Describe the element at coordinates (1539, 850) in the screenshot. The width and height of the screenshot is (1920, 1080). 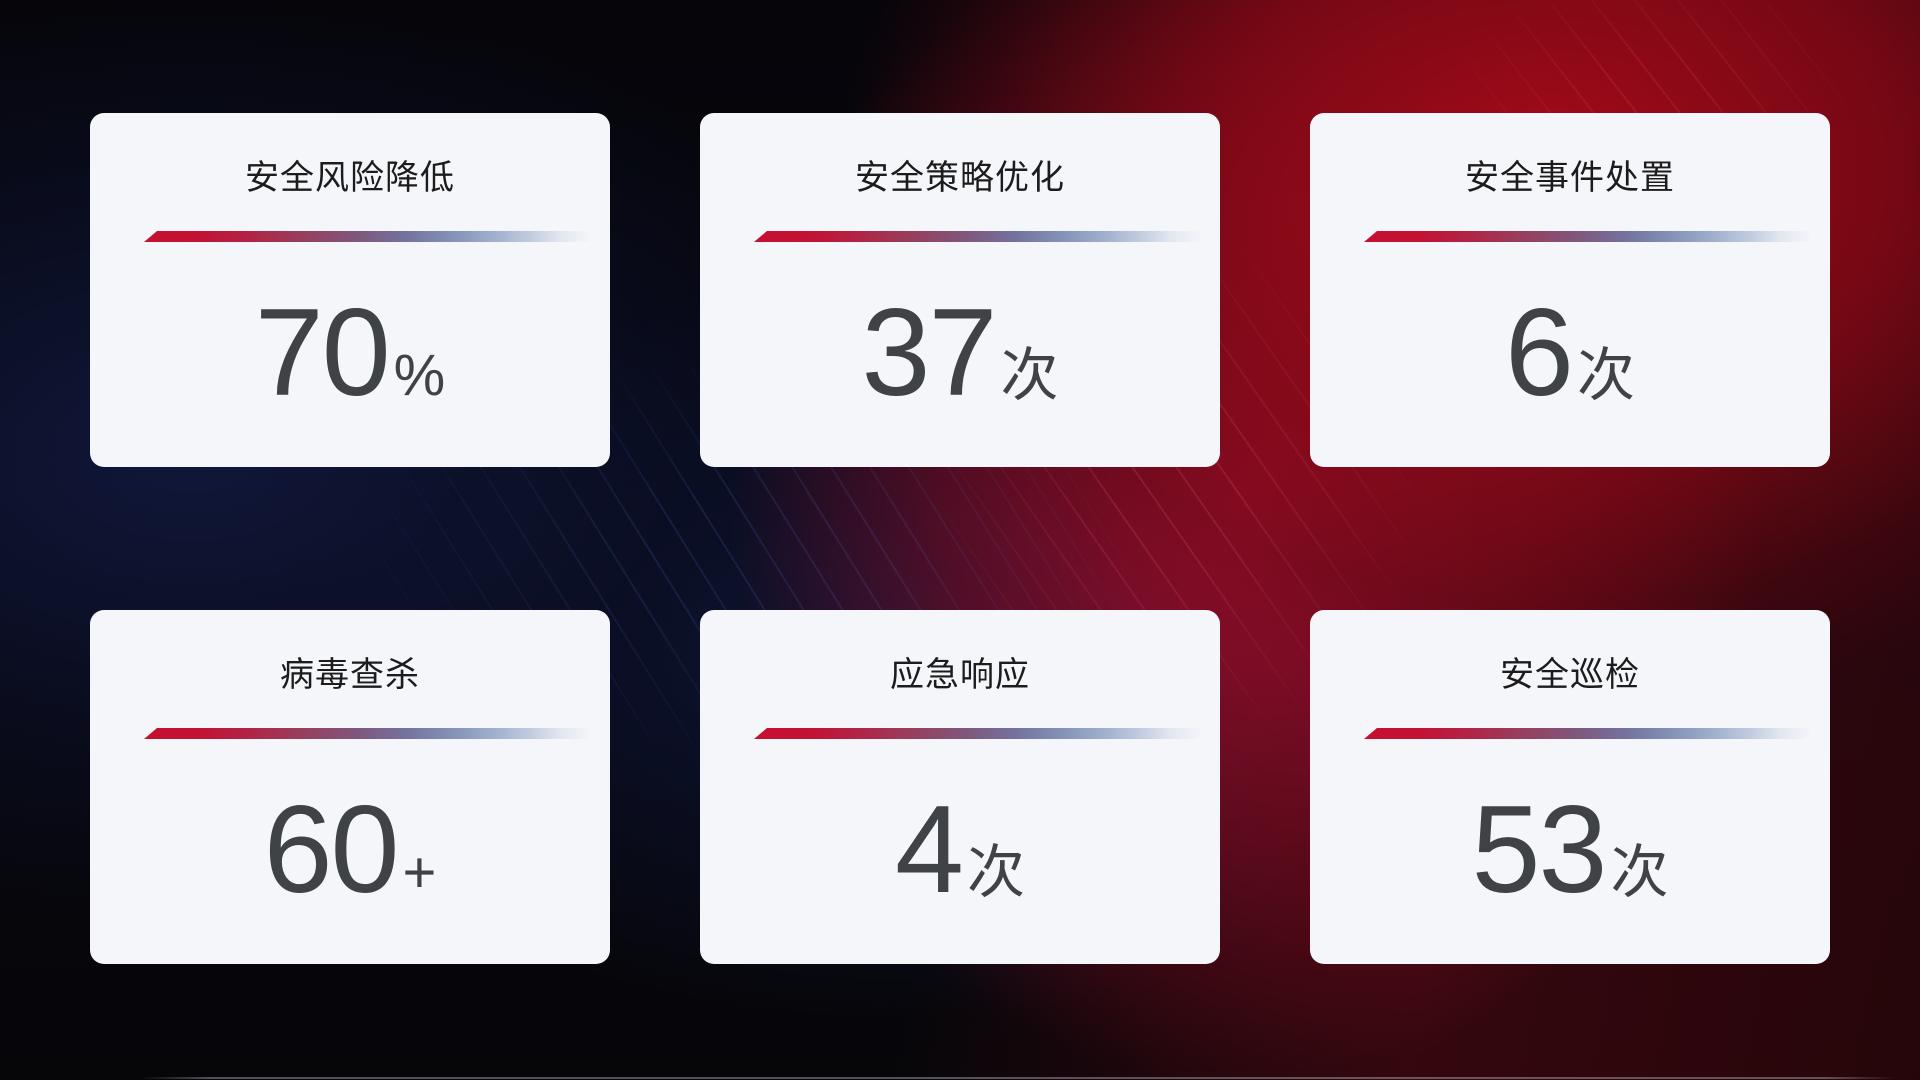
I see `card-value: 53` at that location.